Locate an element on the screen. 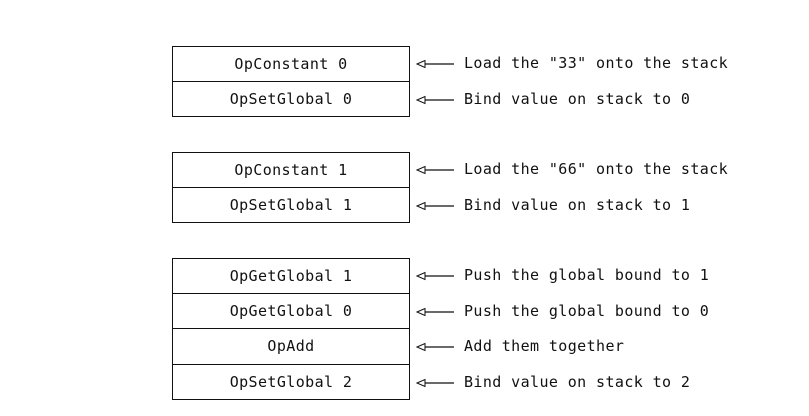 The width and height of the screenshot is (809, 416). instruction-box: OpGetGlobal 0 is located at coordinates (291, 311).